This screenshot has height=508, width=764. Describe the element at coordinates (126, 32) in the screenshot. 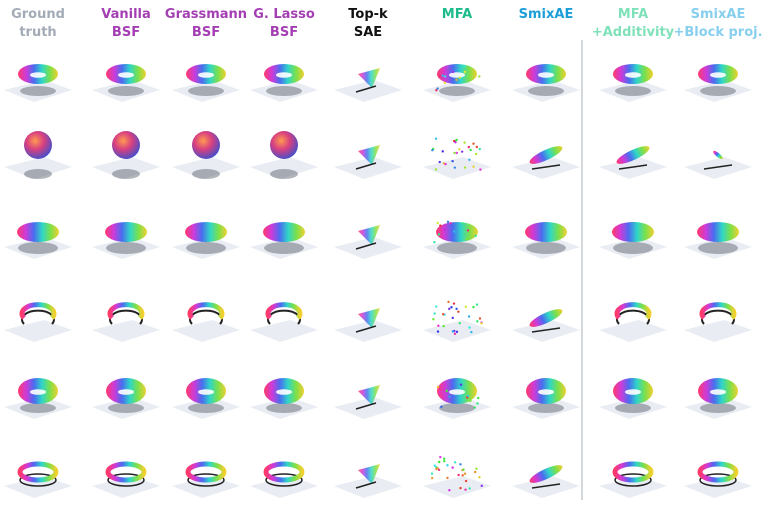

I see `column-header: BSF` at that location.